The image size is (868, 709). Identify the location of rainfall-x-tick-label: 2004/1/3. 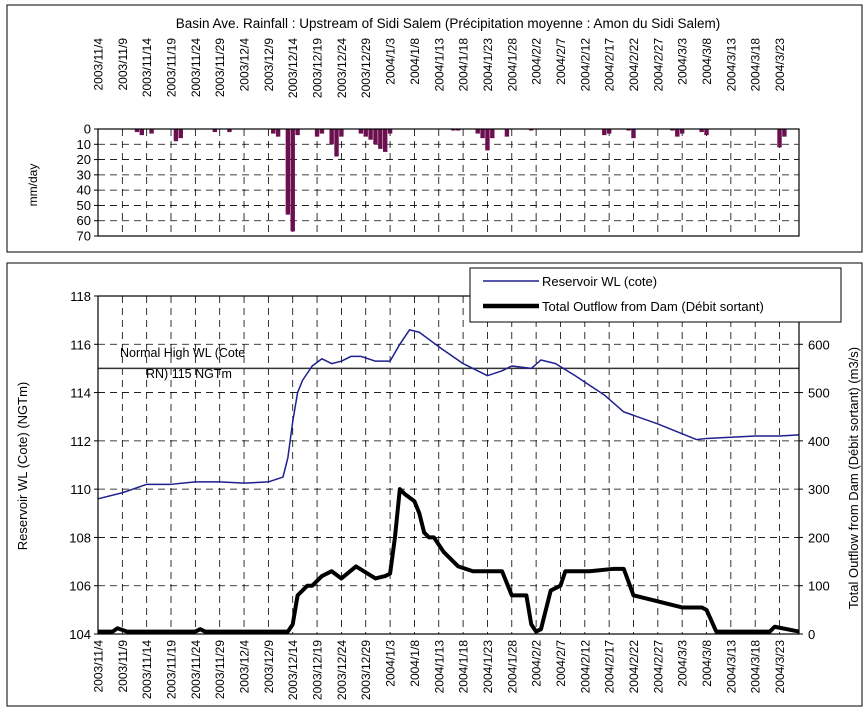
(391, 61).